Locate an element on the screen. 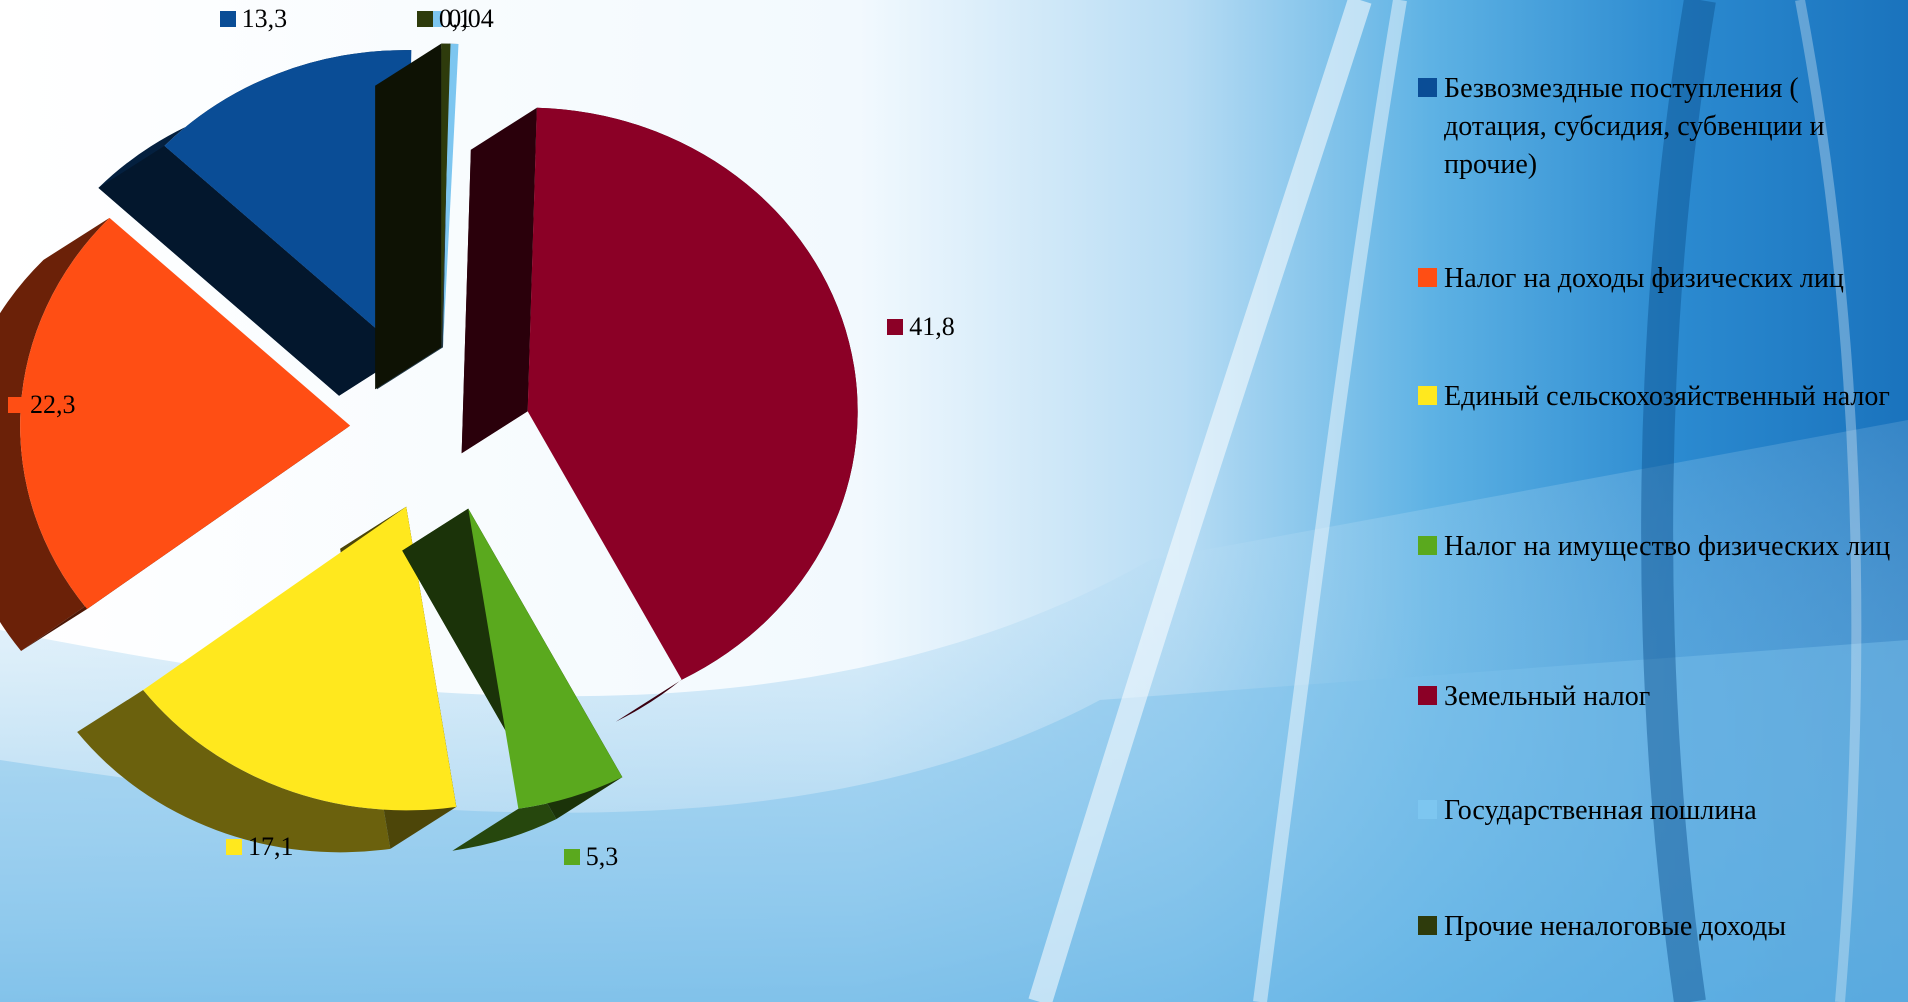 The width and height of the screenshot is (1908, 1002). legend-item: Налог на имущество физических лиц is located at coordinates (1661, 547).